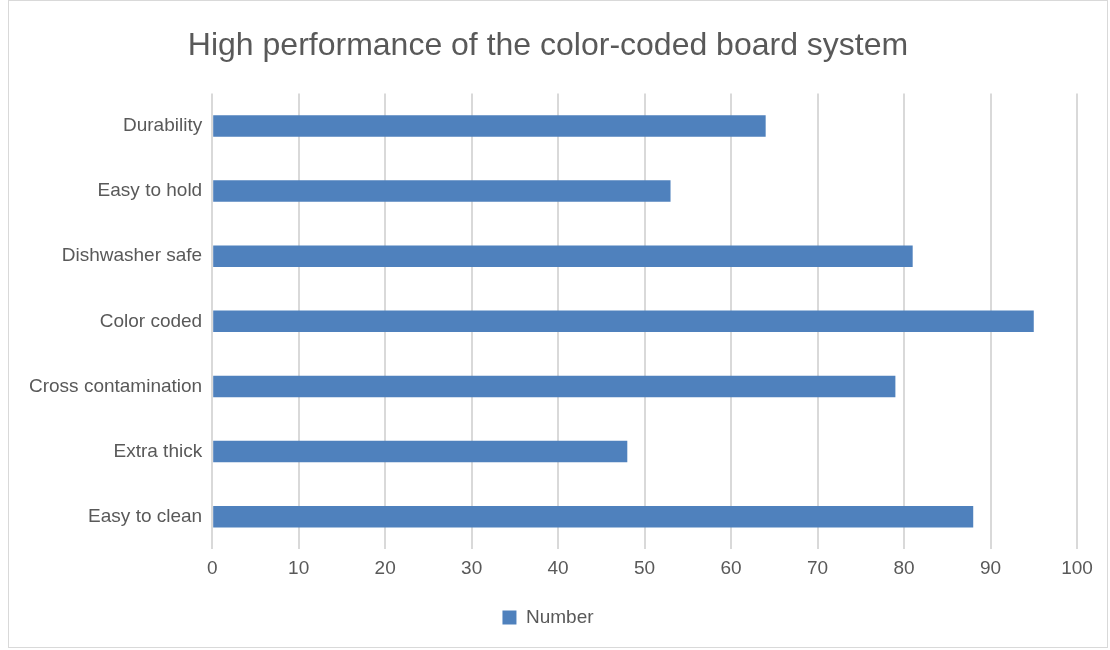 The height and width of the screenshot is (650, 1110). What do you see at coordinates (115, 385) in the screenshot?
I see `y-tick-label: Cross contamination` at bounding box center [115, 385].